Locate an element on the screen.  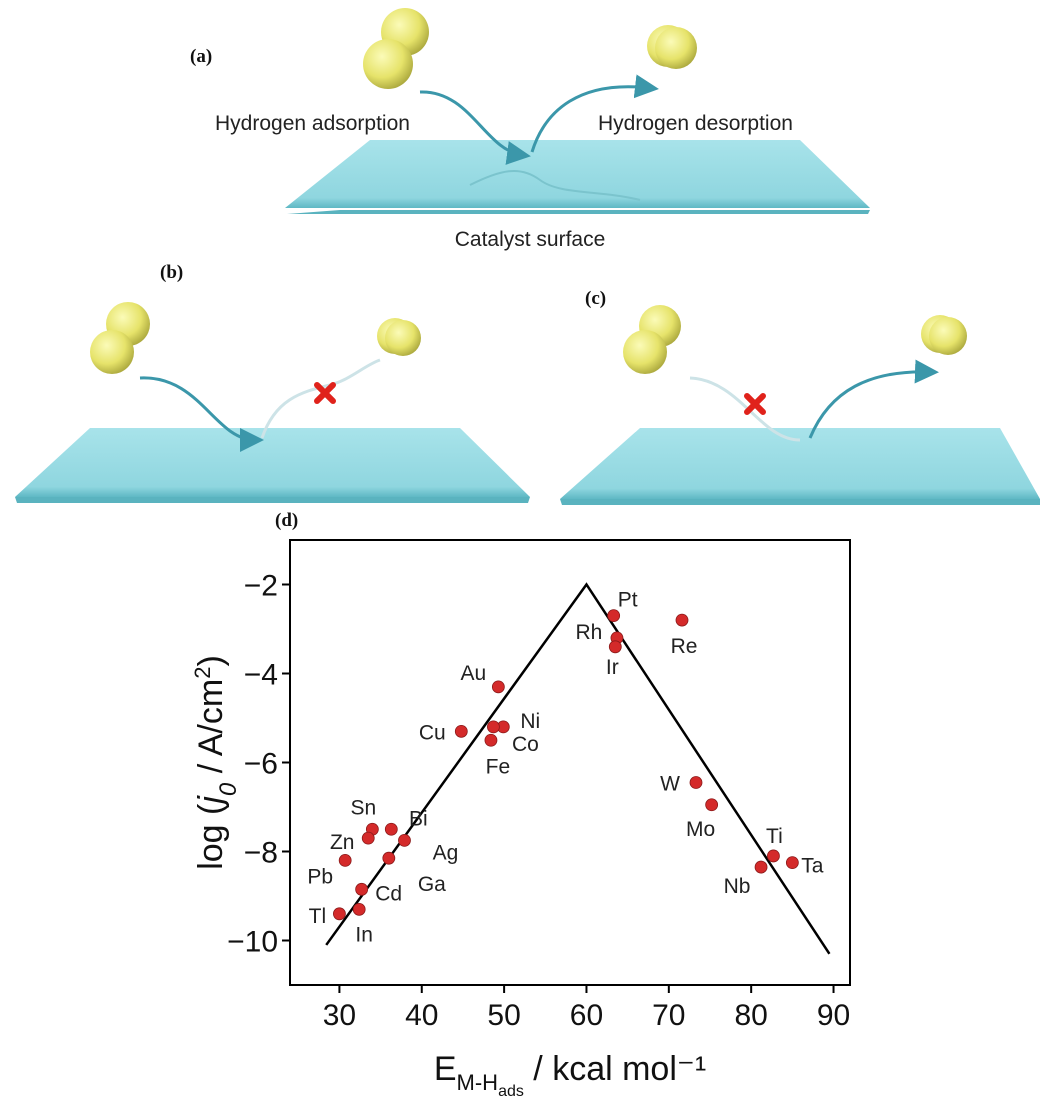
point-label: Tl is located at coordinates (318, 916).